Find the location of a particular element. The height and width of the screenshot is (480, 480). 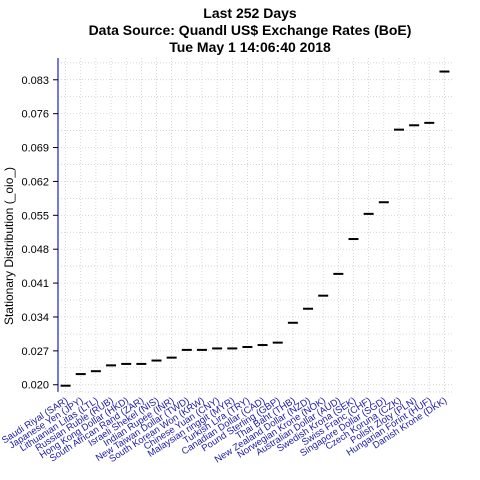

y-axis-label: Stationary Distribution (_oio_) is located at coordinates (9, 246).